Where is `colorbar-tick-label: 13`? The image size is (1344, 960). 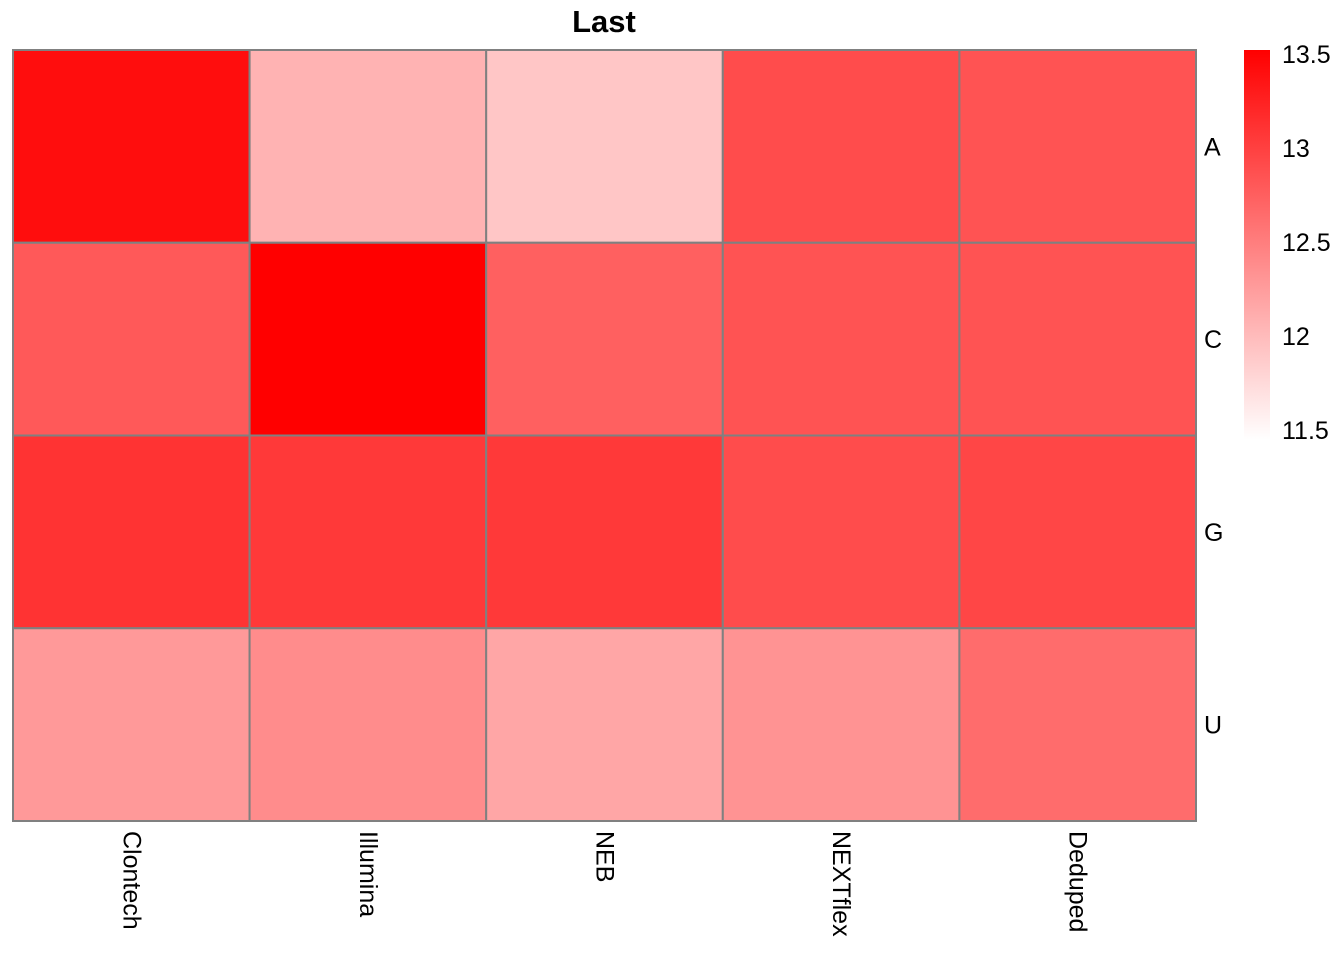 colorbar-tick-label: 13 is located at coordinates (1296, 149).